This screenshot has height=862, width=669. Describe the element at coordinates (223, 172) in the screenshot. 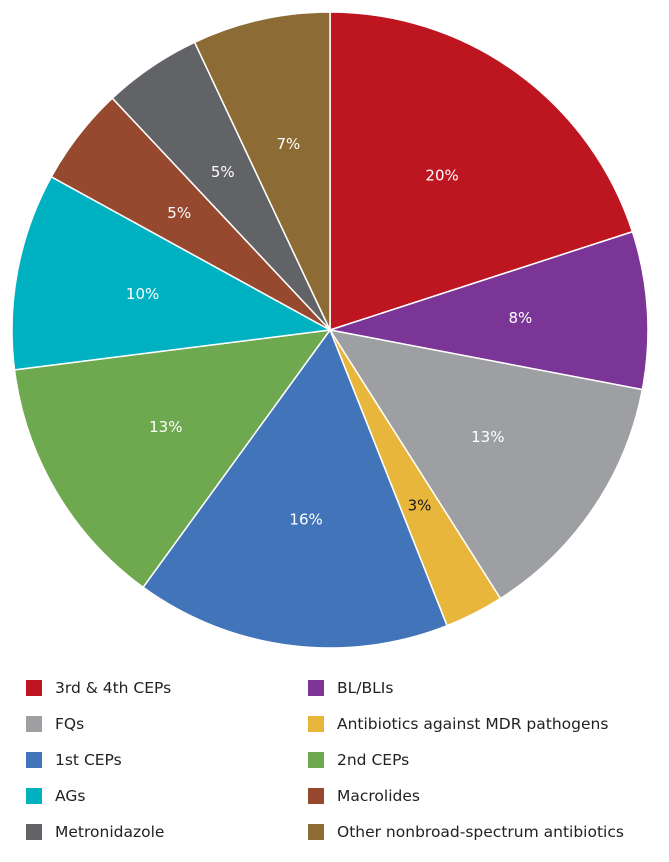

I see `pie-slice-label-metronidazole: 5%` at that location.